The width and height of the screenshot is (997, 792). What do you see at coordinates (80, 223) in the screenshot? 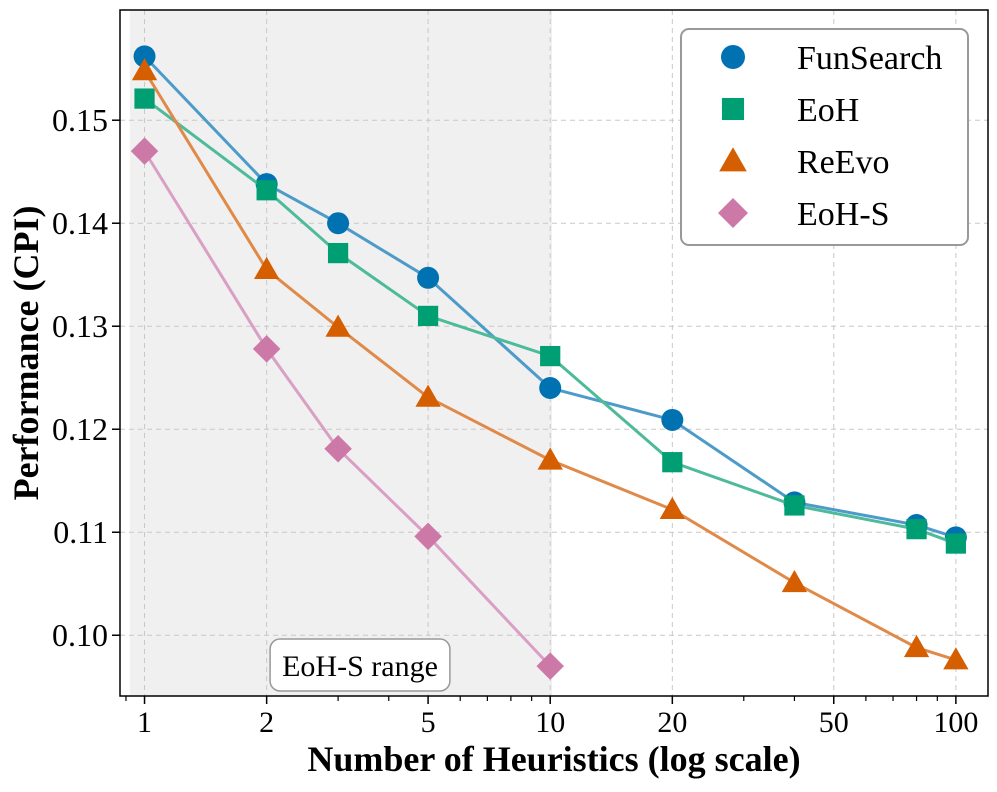
I see `y-tick-label: 0.14` at bounding box center [80, 223].